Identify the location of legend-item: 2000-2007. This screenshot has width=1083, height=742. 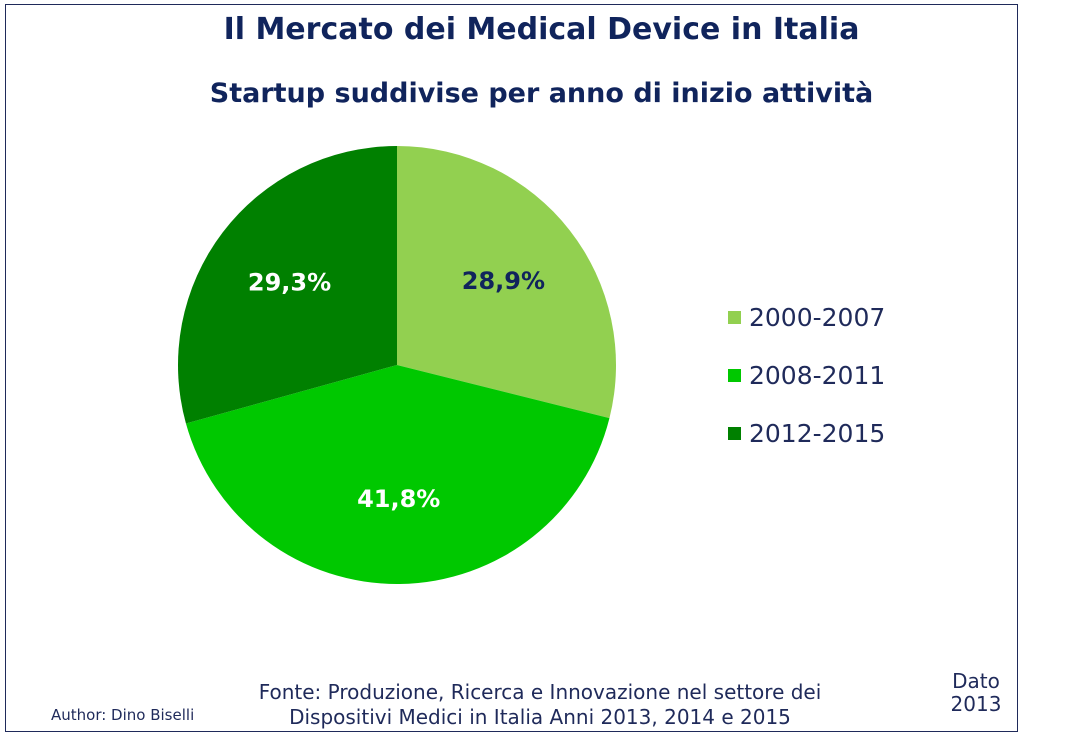
(806, 317).